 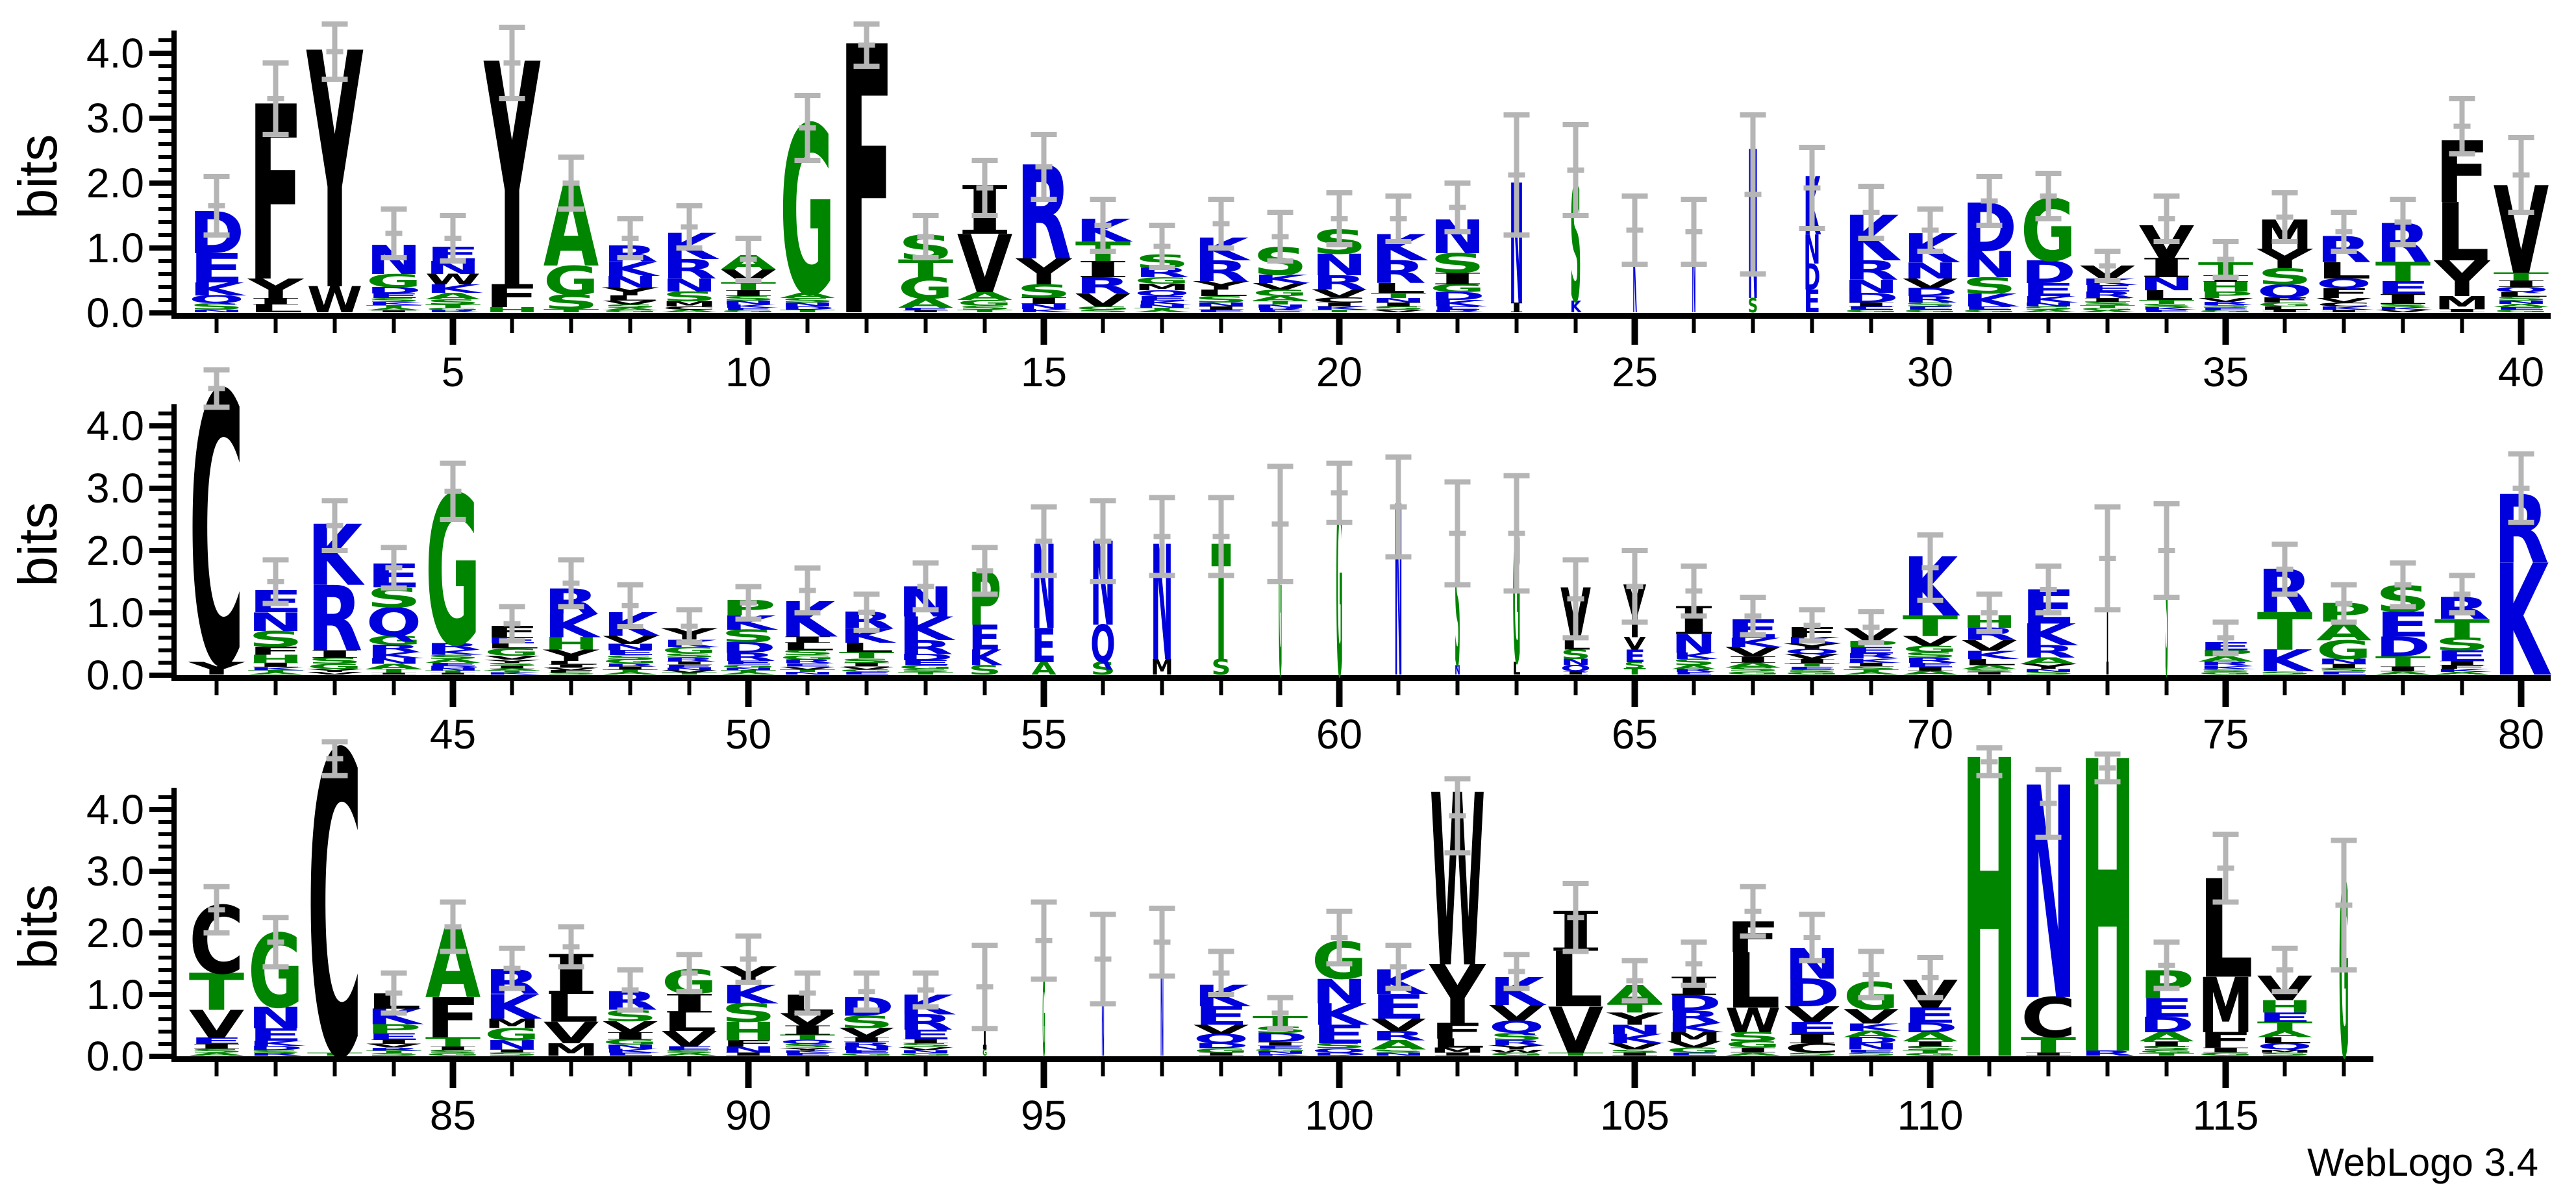 What do you see at coordinates (749, 1013) in the screenshot?
I see `logo-letter-S-90: S` at bounding box center [749, 1013].